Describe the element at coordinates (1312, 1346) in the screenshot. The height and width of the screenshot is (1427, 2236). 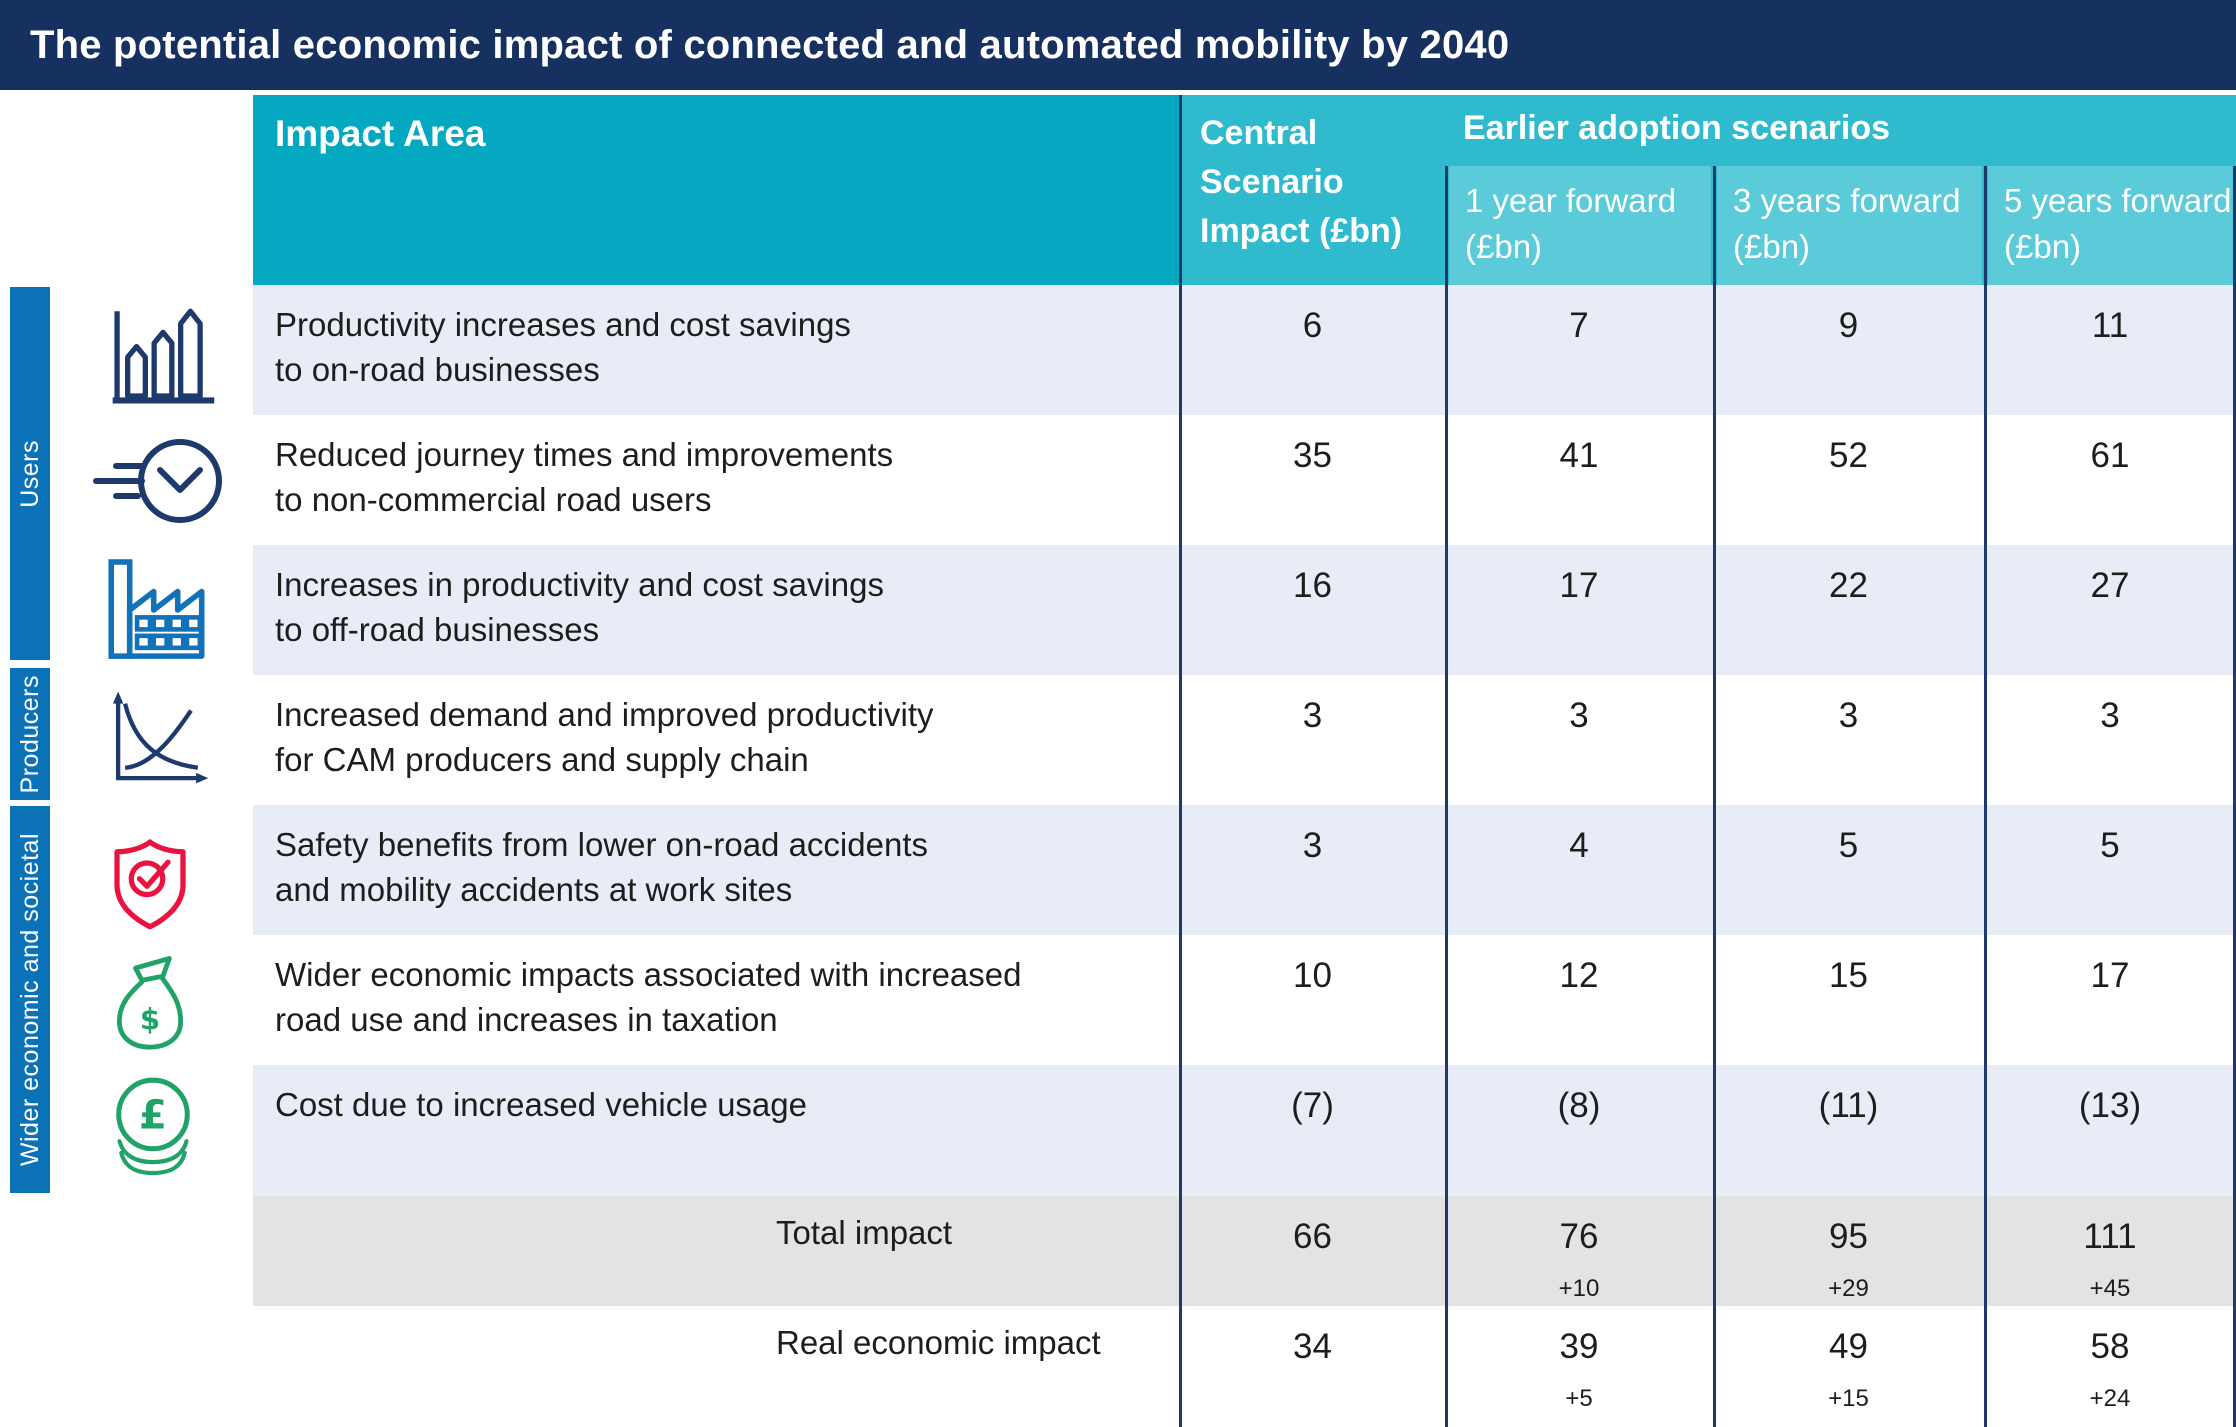
I see `central-value: 34` at that location.